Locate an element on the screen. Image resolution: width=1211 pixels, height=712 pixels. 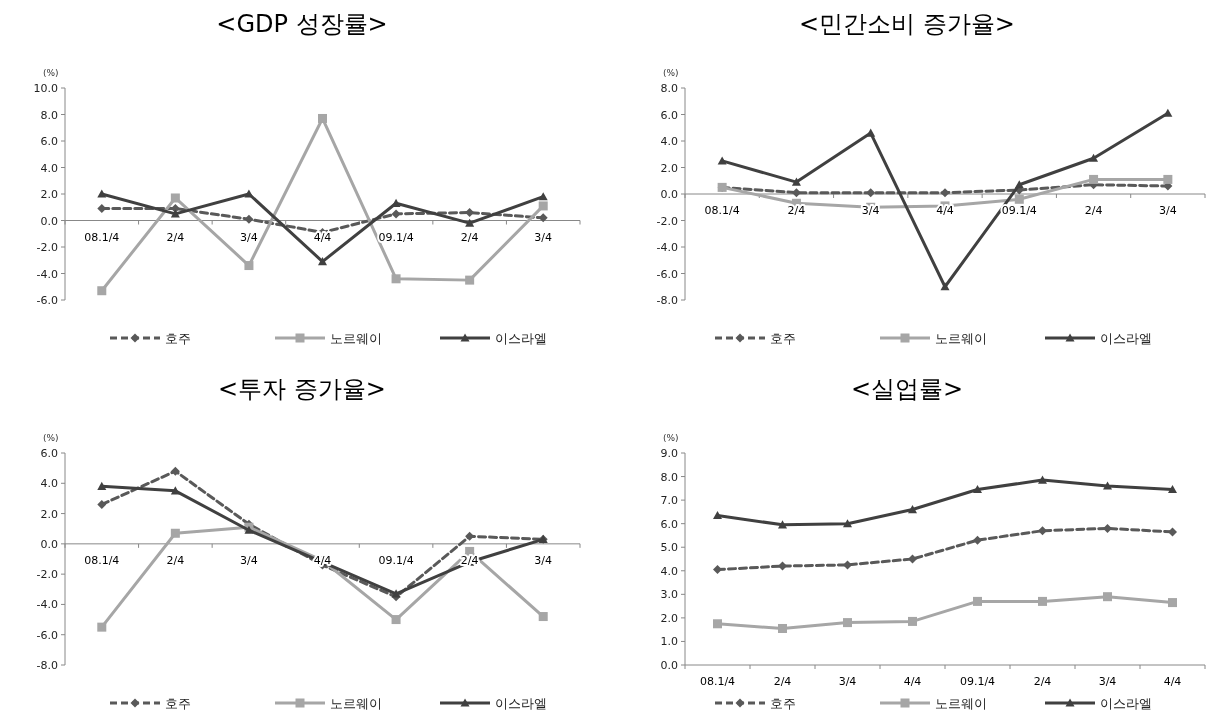
y-tick-label: 1.0 is located at coordinates (669, 642).